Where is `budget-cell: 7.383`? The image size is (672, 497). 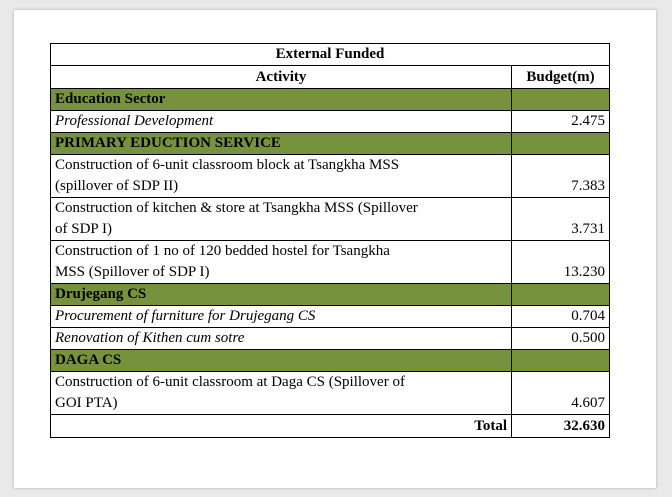 budget-cell: 7.383 is located at coordinates (560, 176).